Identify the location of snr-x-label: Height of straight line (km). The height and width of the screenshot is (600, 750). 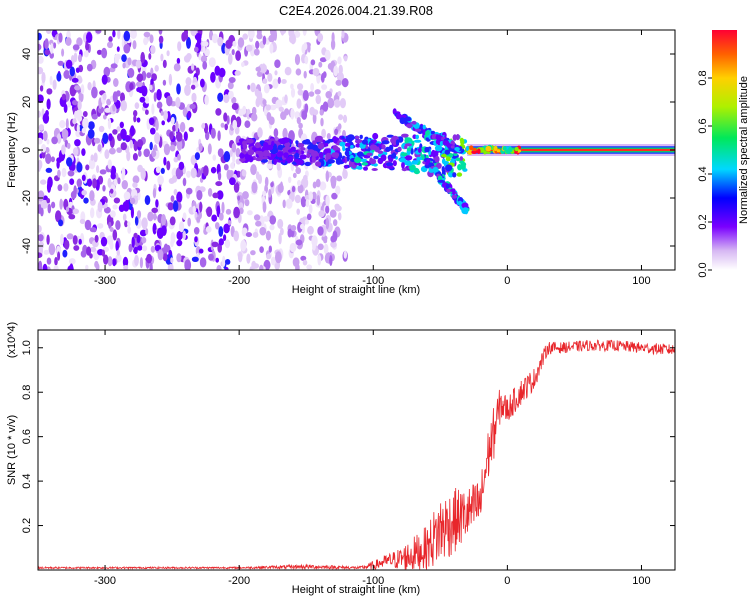
(356, 590).